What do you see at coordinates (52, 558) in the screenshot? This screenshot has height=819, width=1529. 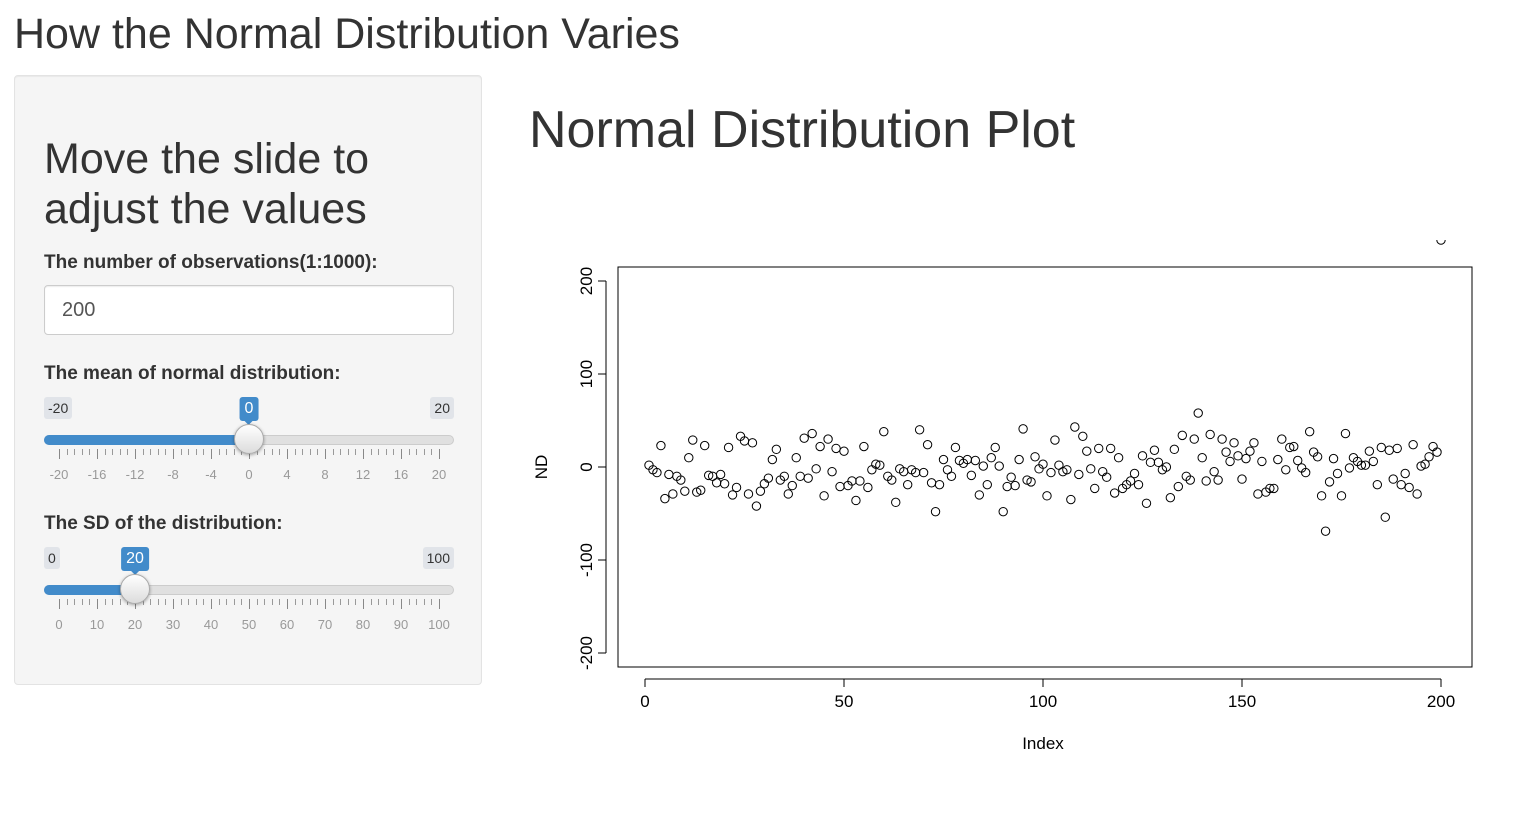 I see `sd-slider-min: 0` at bounding box center [52, 558].